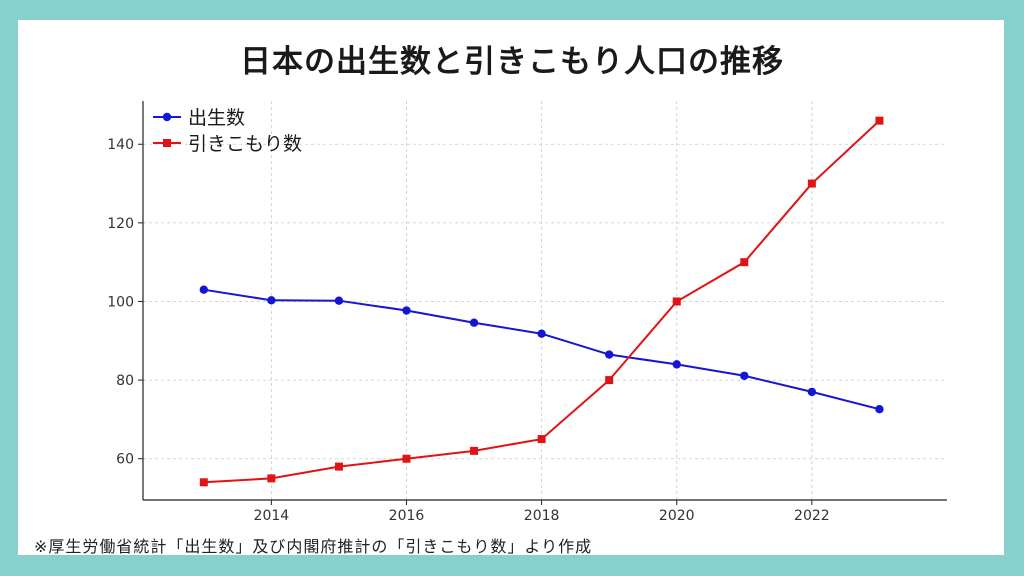  Describe the element at coordinates (120, 302) in the screenshot. I see `y-tick-label: 100` at that location.